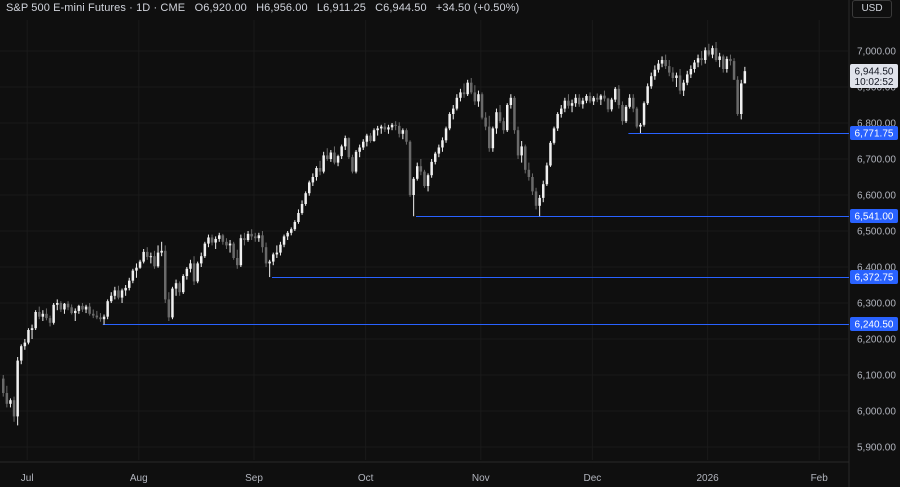  I want to click on high-label: H, so click(260, 8).